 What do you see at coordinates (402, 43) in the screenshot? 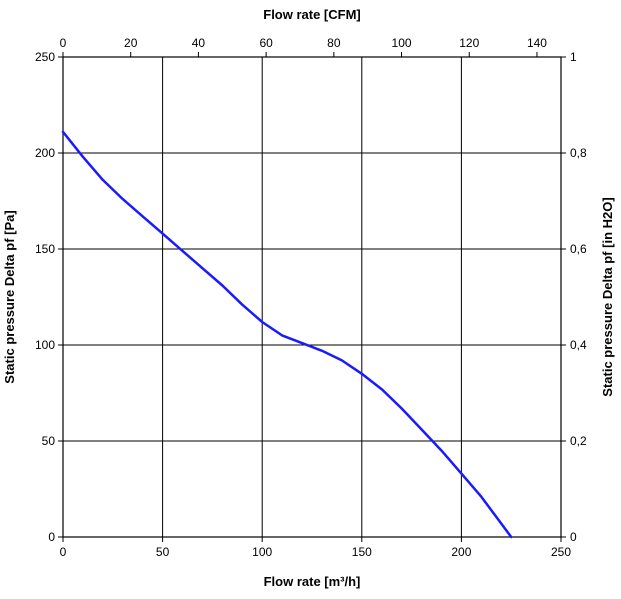
I see `x2-tick-label: 100` at bounding box center [402, 43].